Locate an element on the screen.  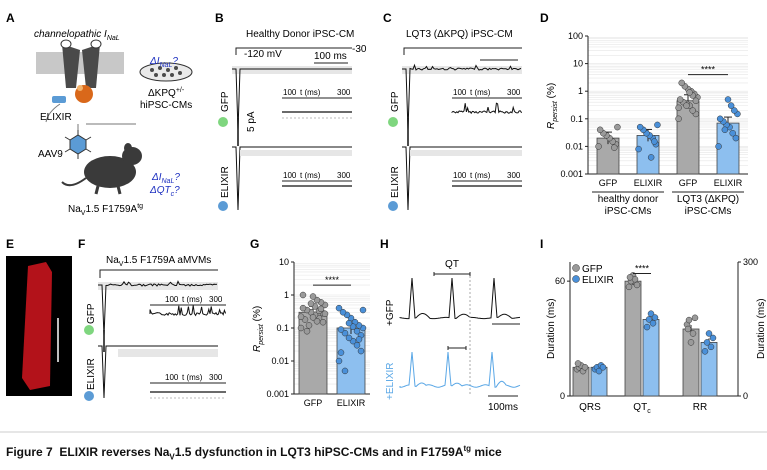
trace-f-elixir is located at coordinates (158, 372).